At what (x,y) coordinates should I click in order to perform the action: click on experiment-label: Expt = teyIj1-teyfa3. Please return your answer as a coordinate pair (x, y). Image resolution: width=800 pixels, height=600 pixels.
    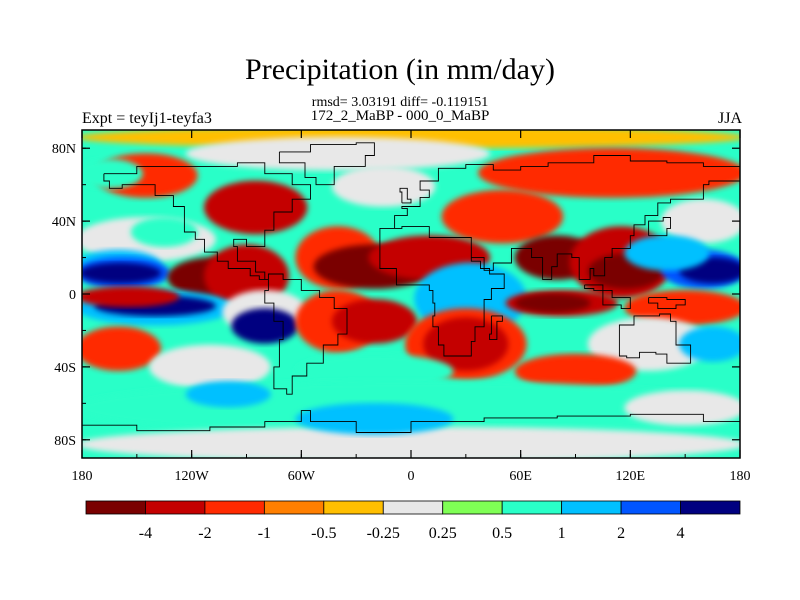
    Looking at the image, I should click on (147, 118).